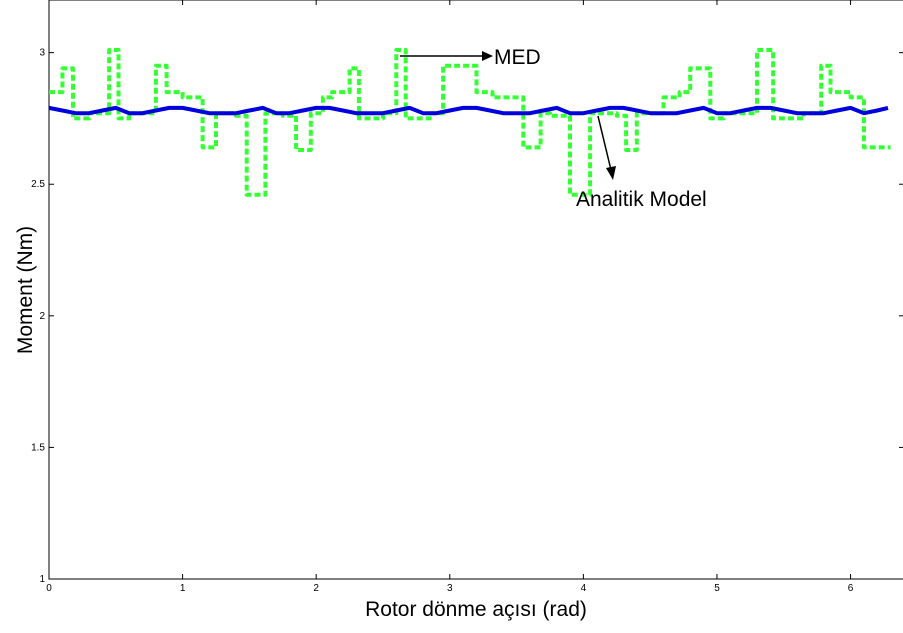 This screenshot has height=633, width=903. I want to click on annotation-med: MED, so click(470, 57).